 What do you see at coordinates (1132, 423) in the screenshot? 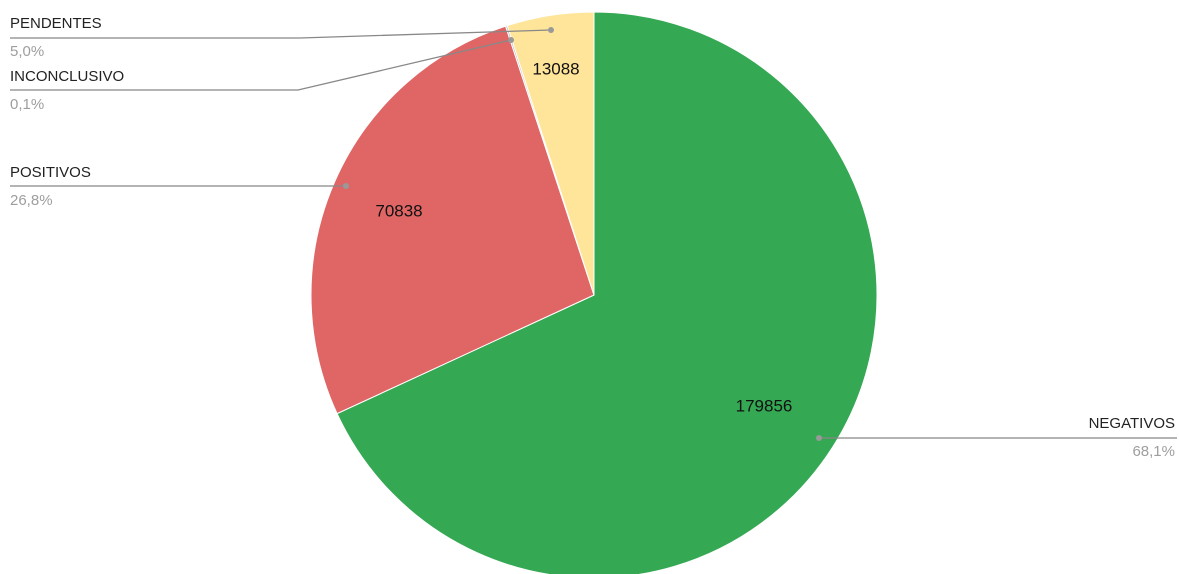
I see `legend-label: NEGATIVOS` at bounding box center [1132, 423].